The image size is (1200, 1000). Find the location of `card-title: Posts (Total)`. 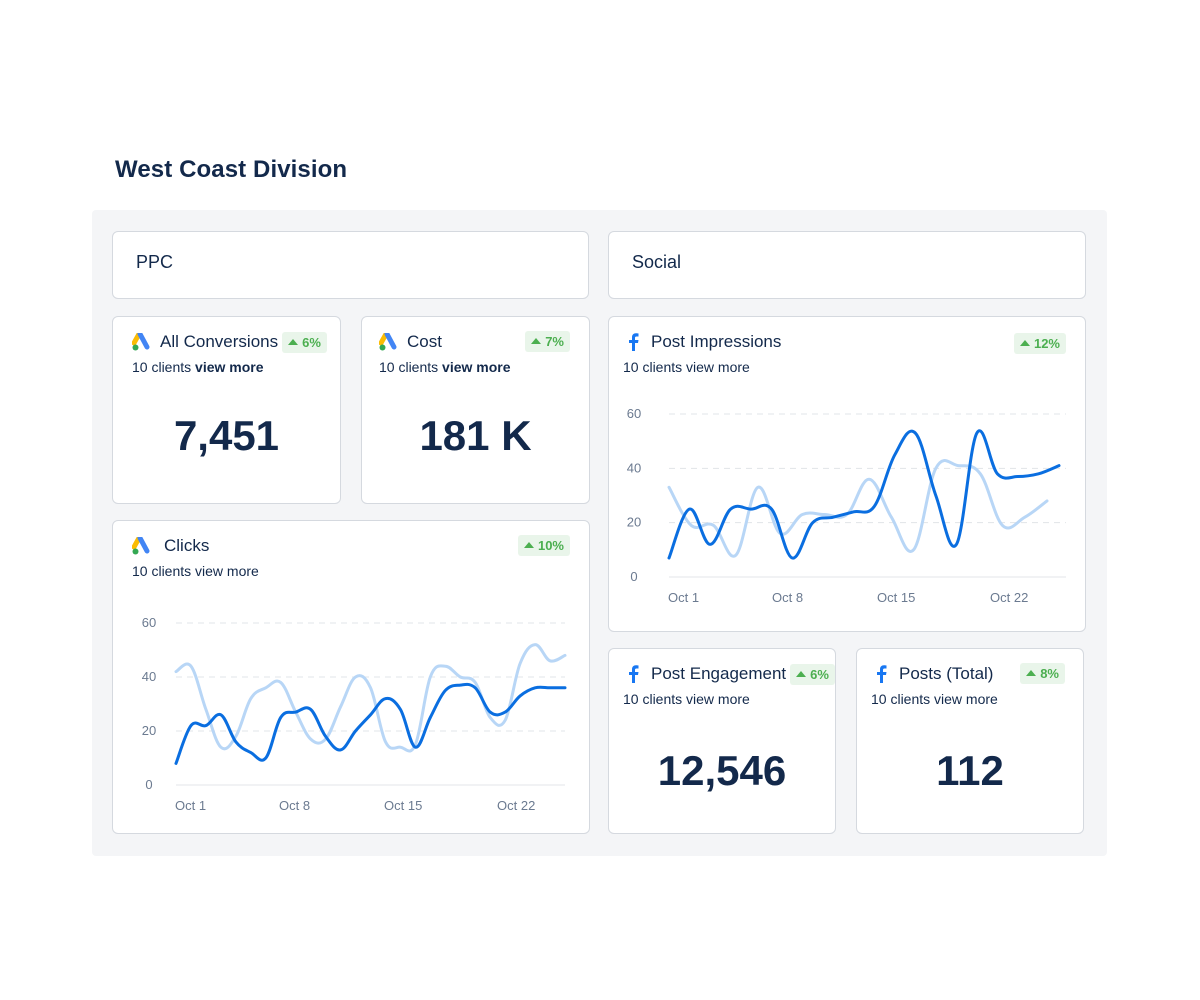

card-title: Posts (Total) is located at coordinates (946, 673).